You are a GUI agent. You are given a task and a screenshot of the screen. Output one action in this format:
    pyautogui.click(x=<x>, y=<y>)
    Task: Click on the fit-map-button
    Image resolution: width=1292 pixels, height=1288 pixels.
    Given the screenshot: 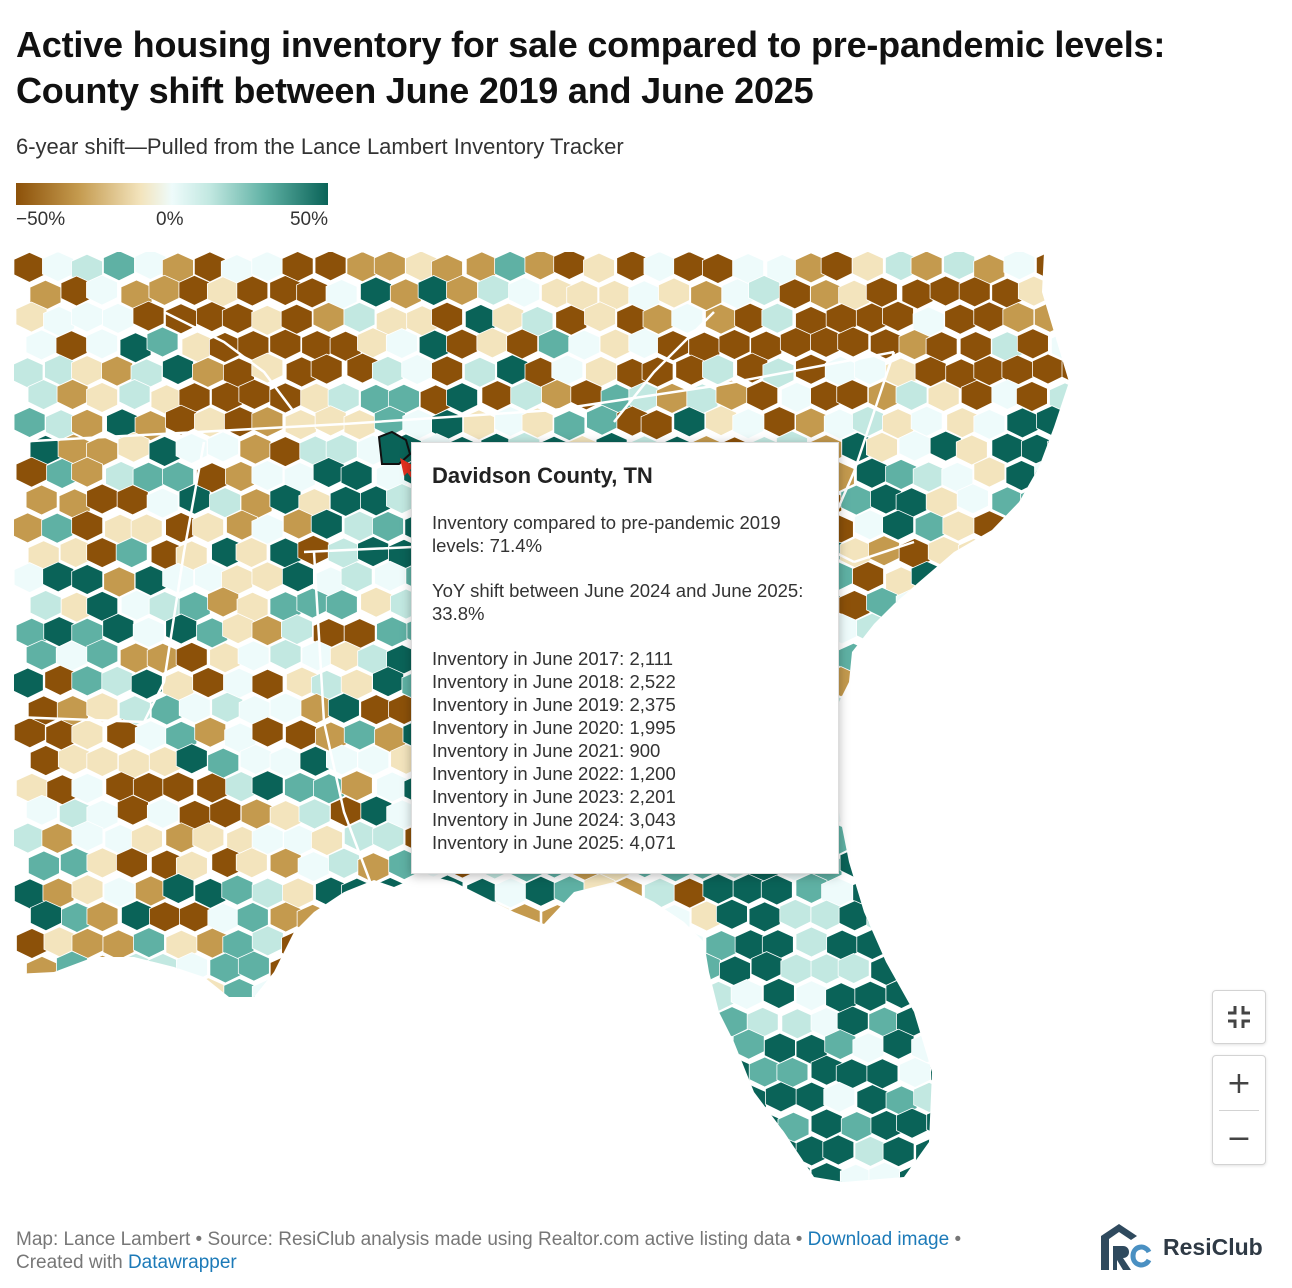 What is the action you would take?
    pyautogui.click(x=1239, y=1017)
    